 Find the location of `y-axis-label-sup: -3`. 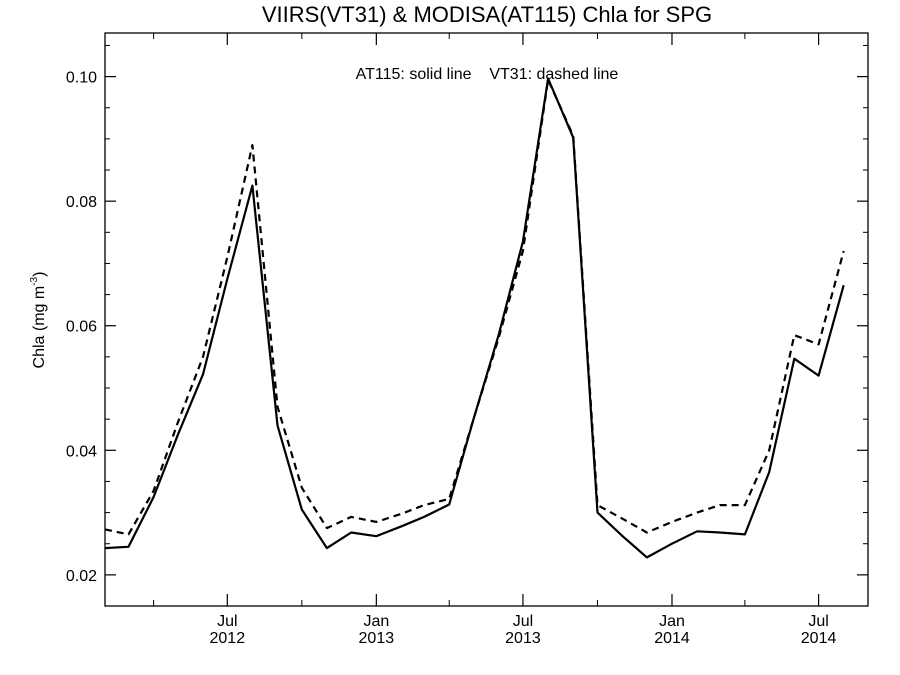

y-axis-label-sup: -3 is located at coordinates (34, 280).